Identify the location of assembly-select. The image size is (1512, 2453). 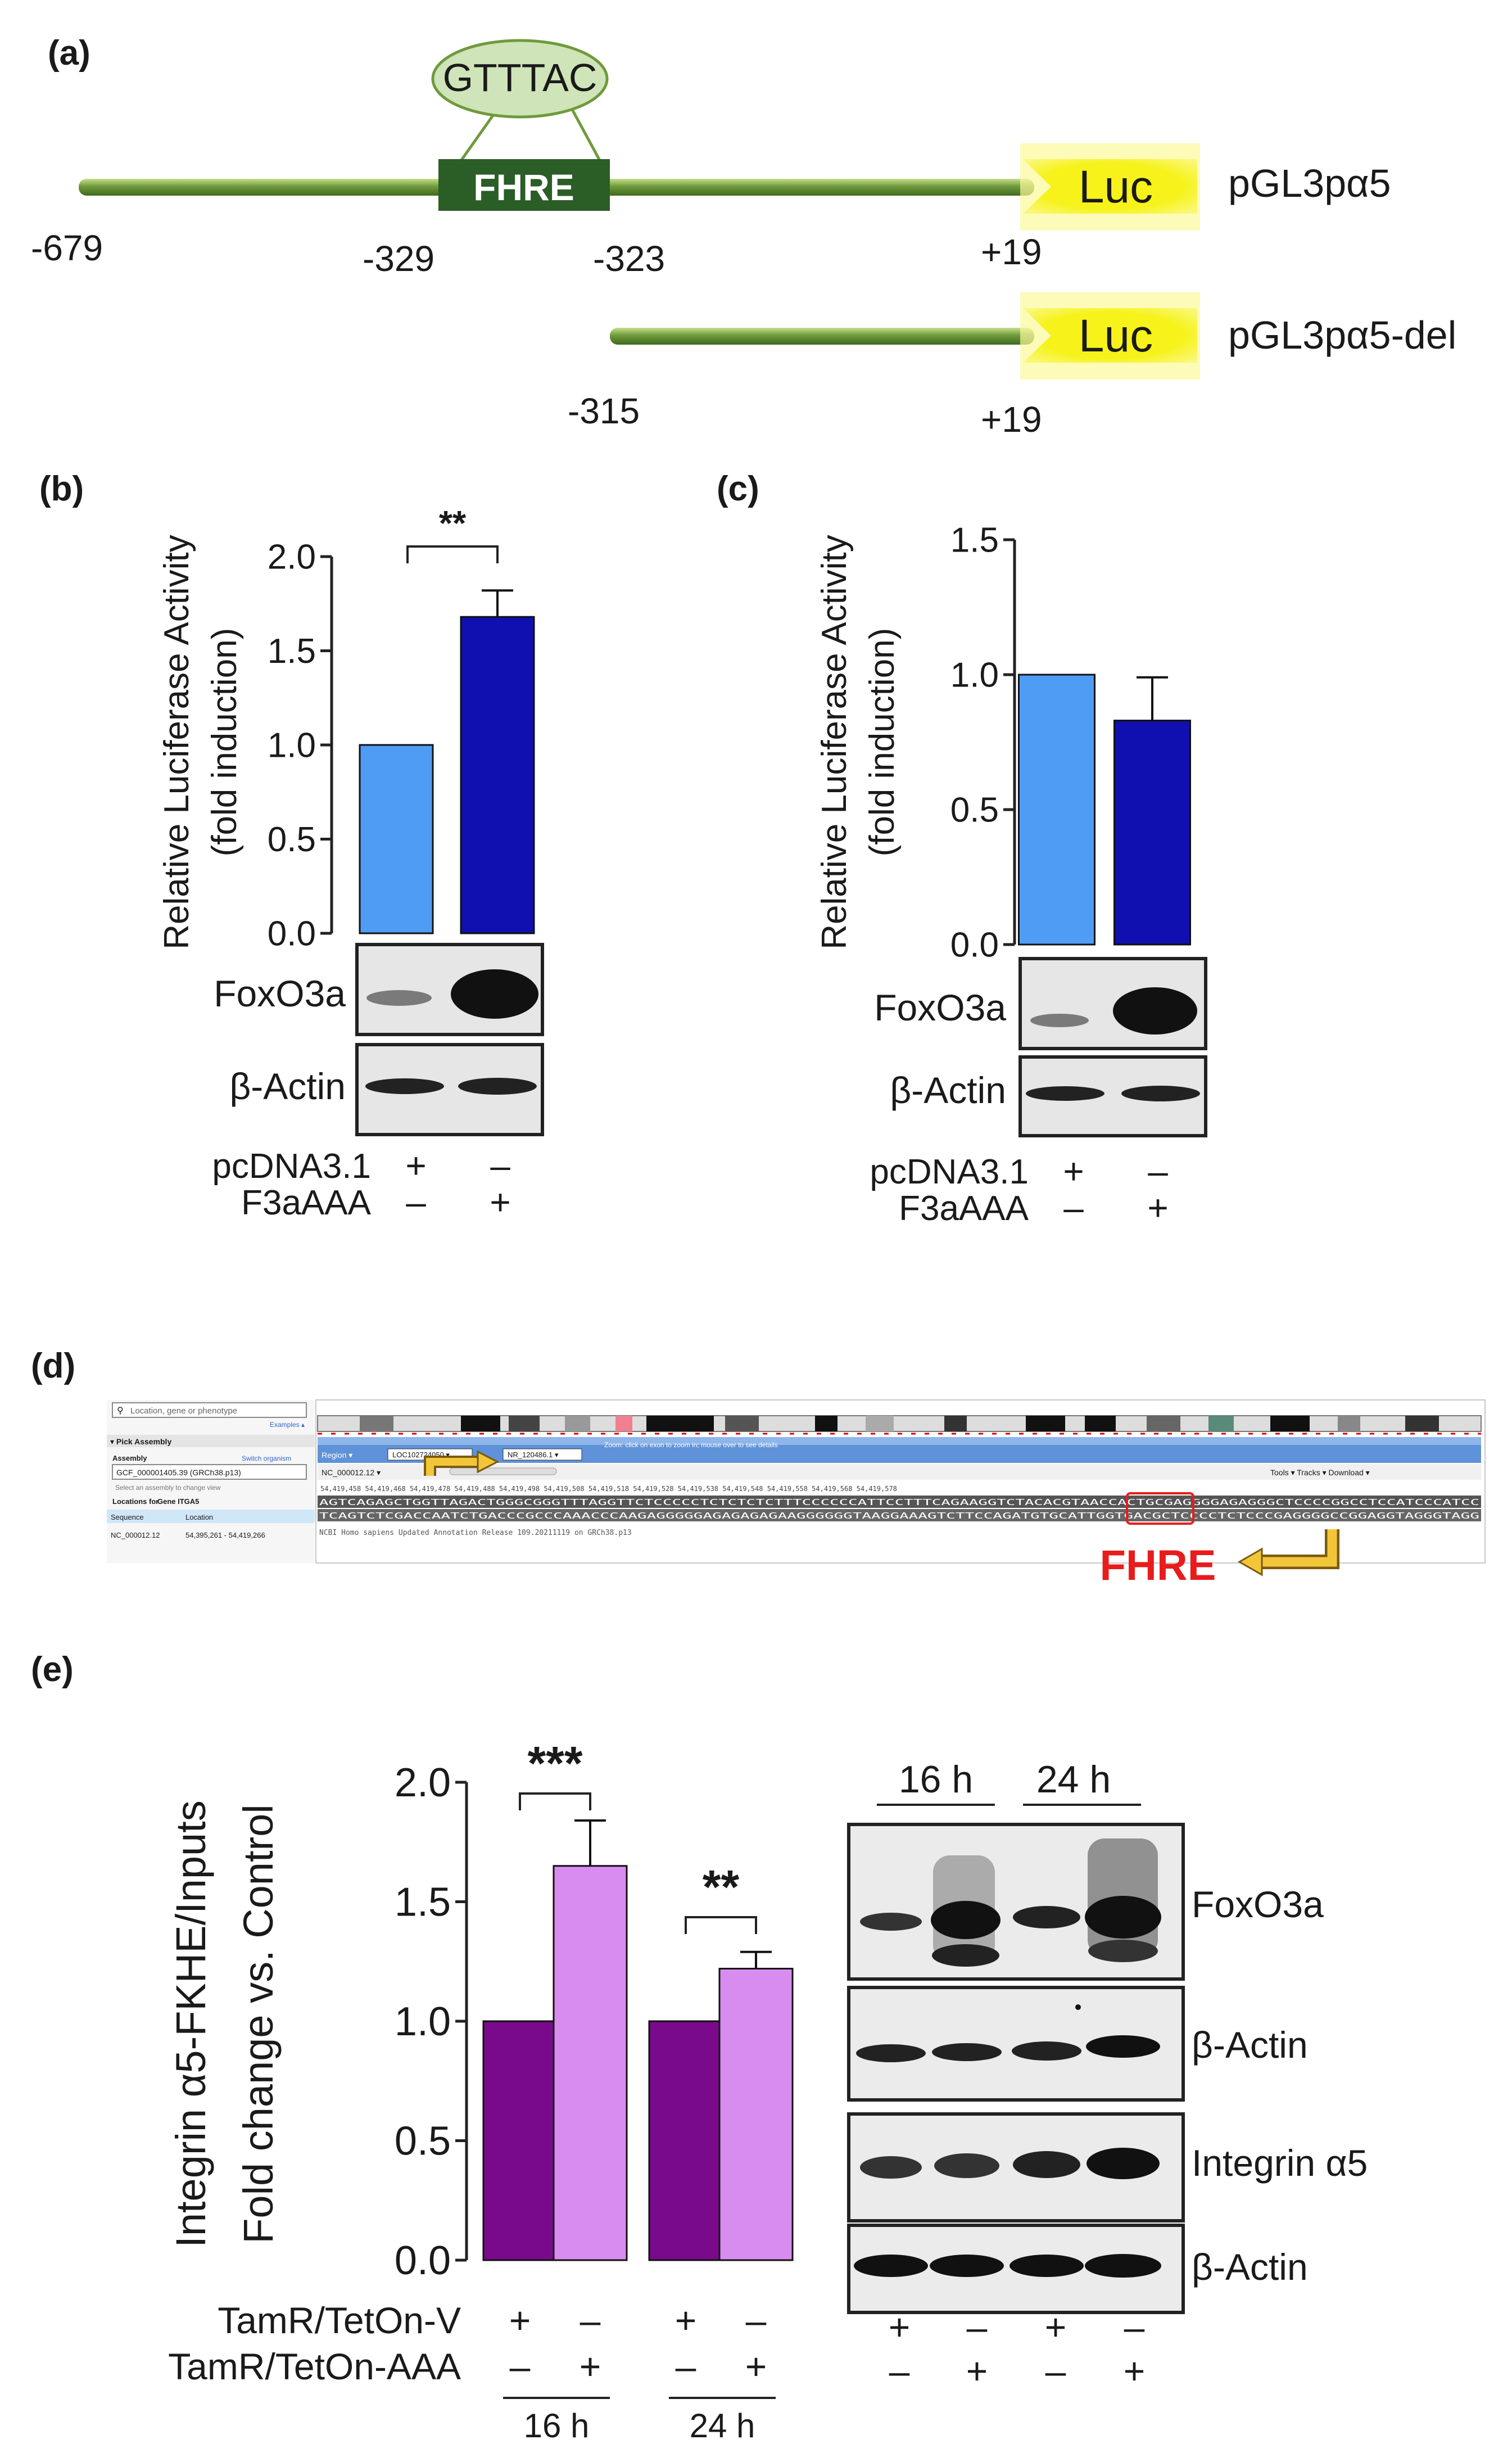
(209, 1472).